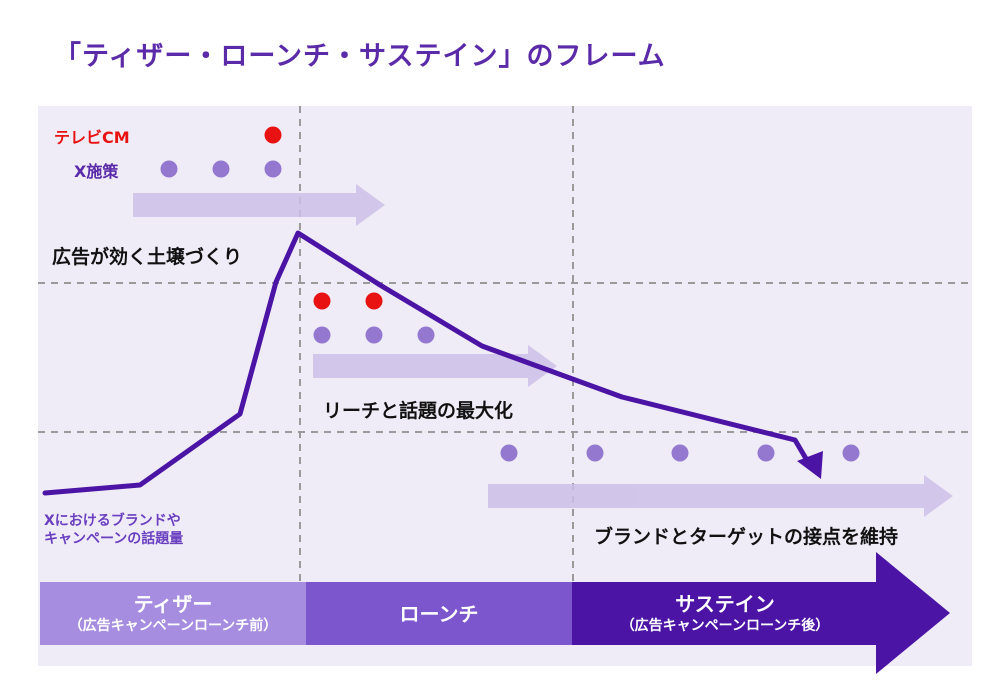 This screenshot has width=1000, height=689. Describe the element at coordinates (725, 625) in the screenshot. I see `phase-sustain-sub: （広告キャンペーンローンチ後）` at that location.